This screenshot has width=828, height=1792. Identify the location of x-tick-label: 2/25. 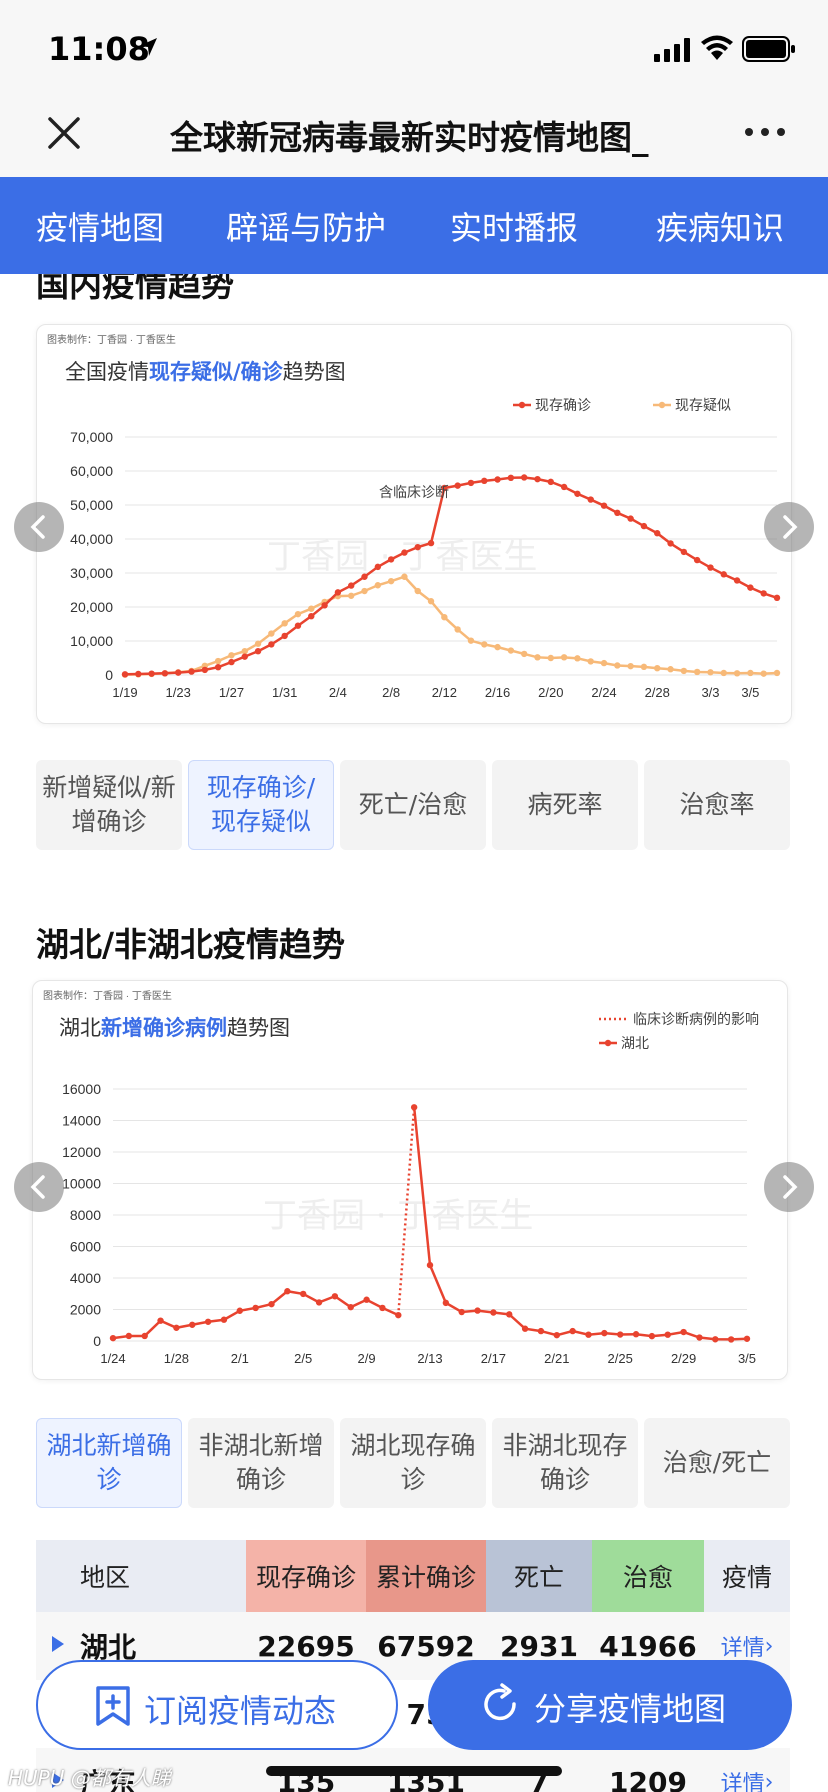
(620, 1358).